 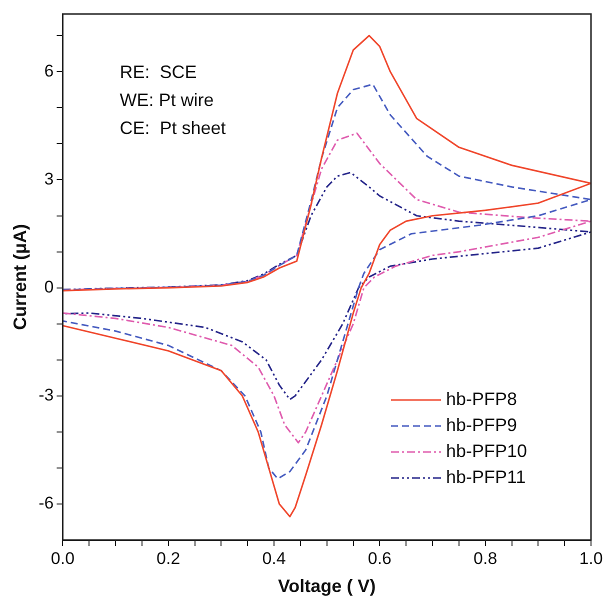 What do you see at coordinates (62, 558) in the screenshot?
I see `x-tick-label: 0.0` at bounding box center [62, 558].